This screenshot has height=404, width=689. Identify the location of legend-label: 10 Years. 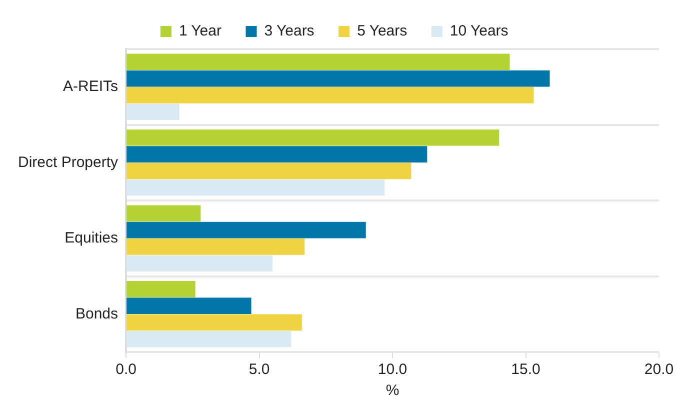
(479, 31).